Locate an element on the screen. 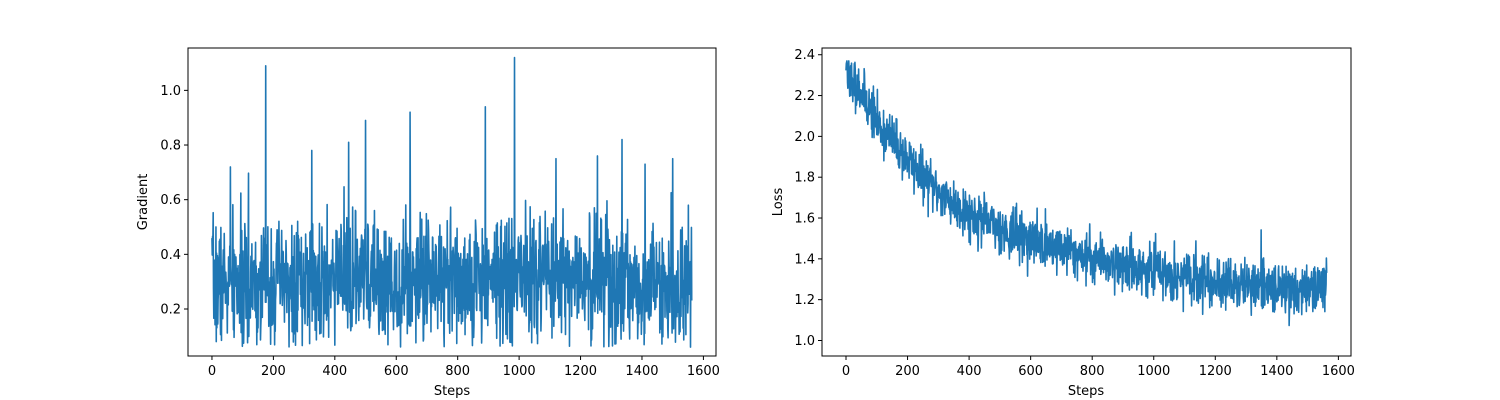  loss-chart-y-tick-label: 2.4 is located at coordinates (804, 55).